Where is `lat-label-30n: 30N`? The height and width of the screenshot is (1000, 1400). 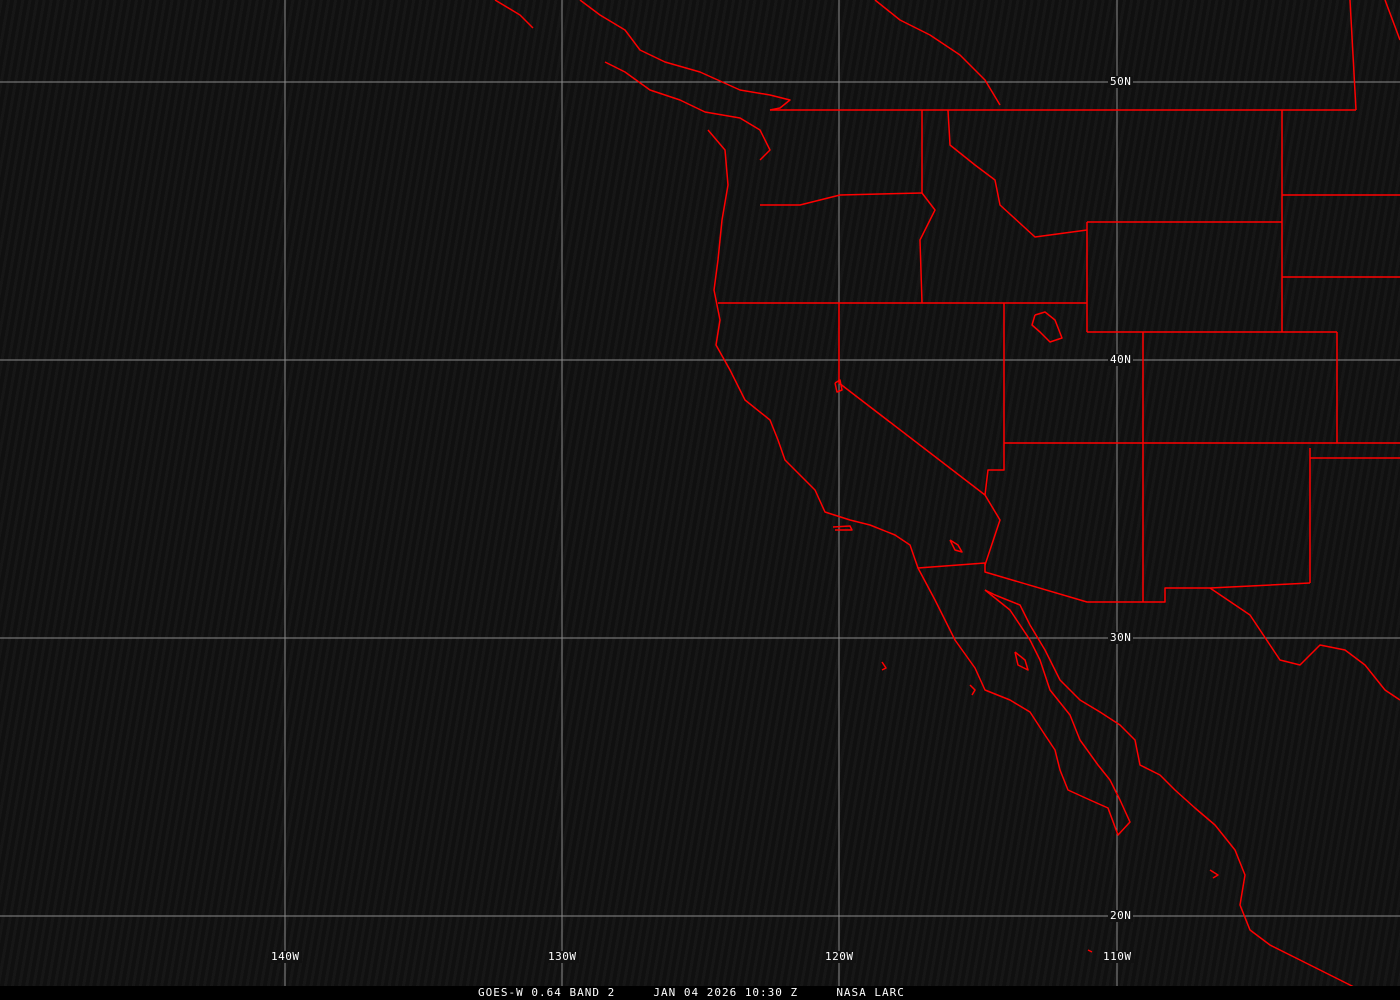
lat-label-30n: 30N is located at coordinates (1121, 637).